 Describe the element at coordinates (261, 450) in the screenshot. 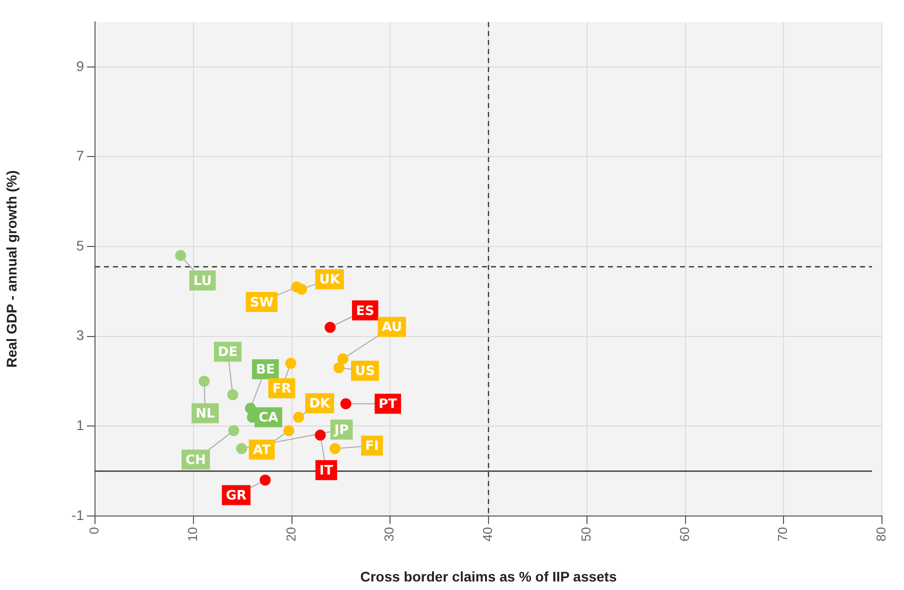

I see `series-label: AT` at that location.